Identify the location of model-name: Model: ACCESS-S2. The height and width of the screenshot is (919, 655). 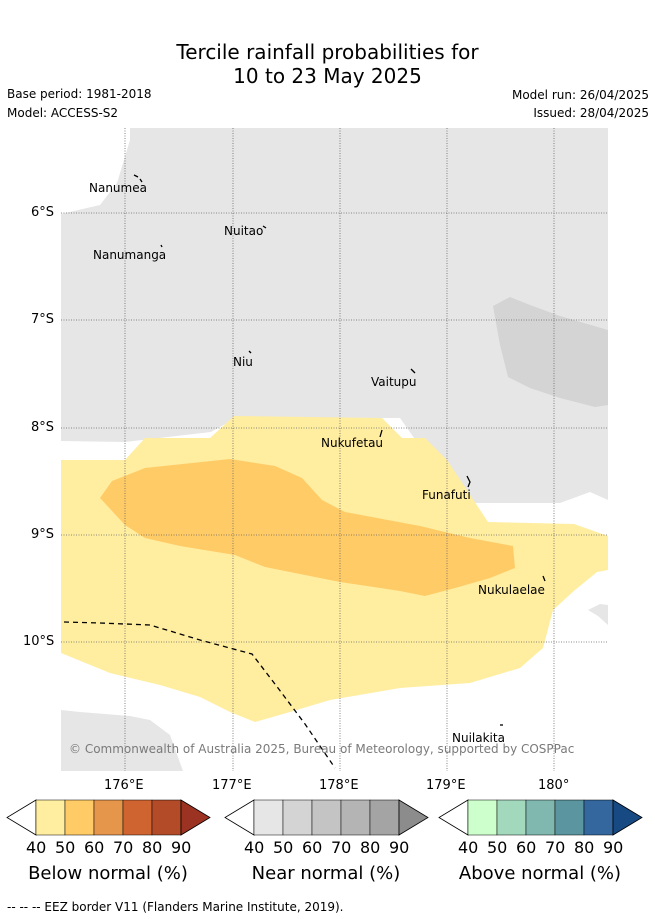
(63, 113).